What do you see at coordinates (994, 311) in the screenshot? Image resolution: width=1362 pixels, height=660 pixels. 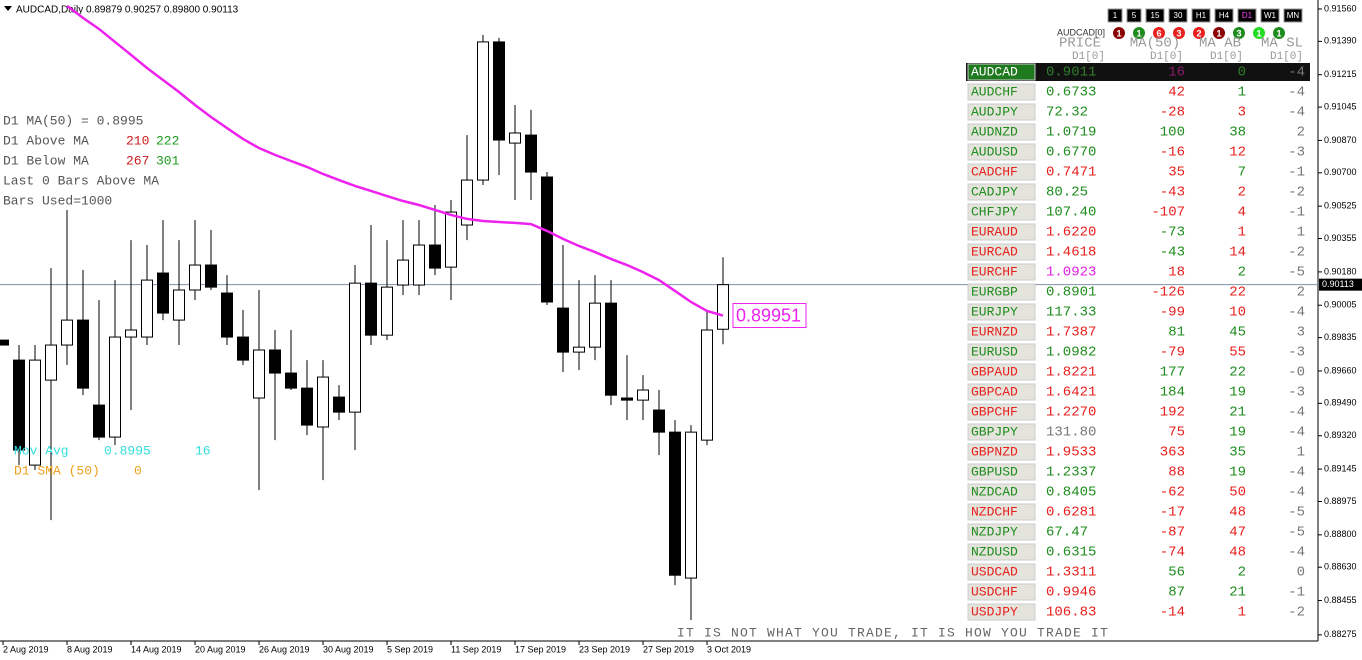 I see `symbol: EURJPY` at bounding box center [994, 311].